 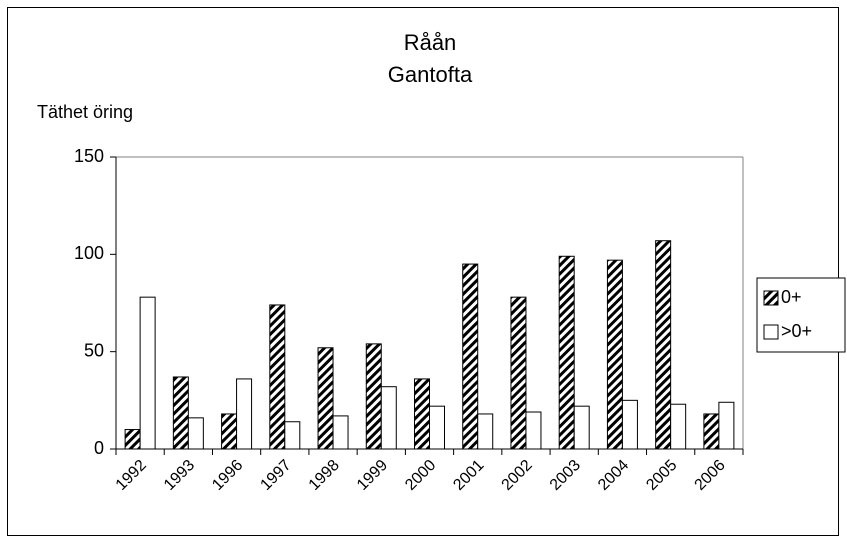 I want to click on y-tick-label: 100, so click(x=89, y=253).